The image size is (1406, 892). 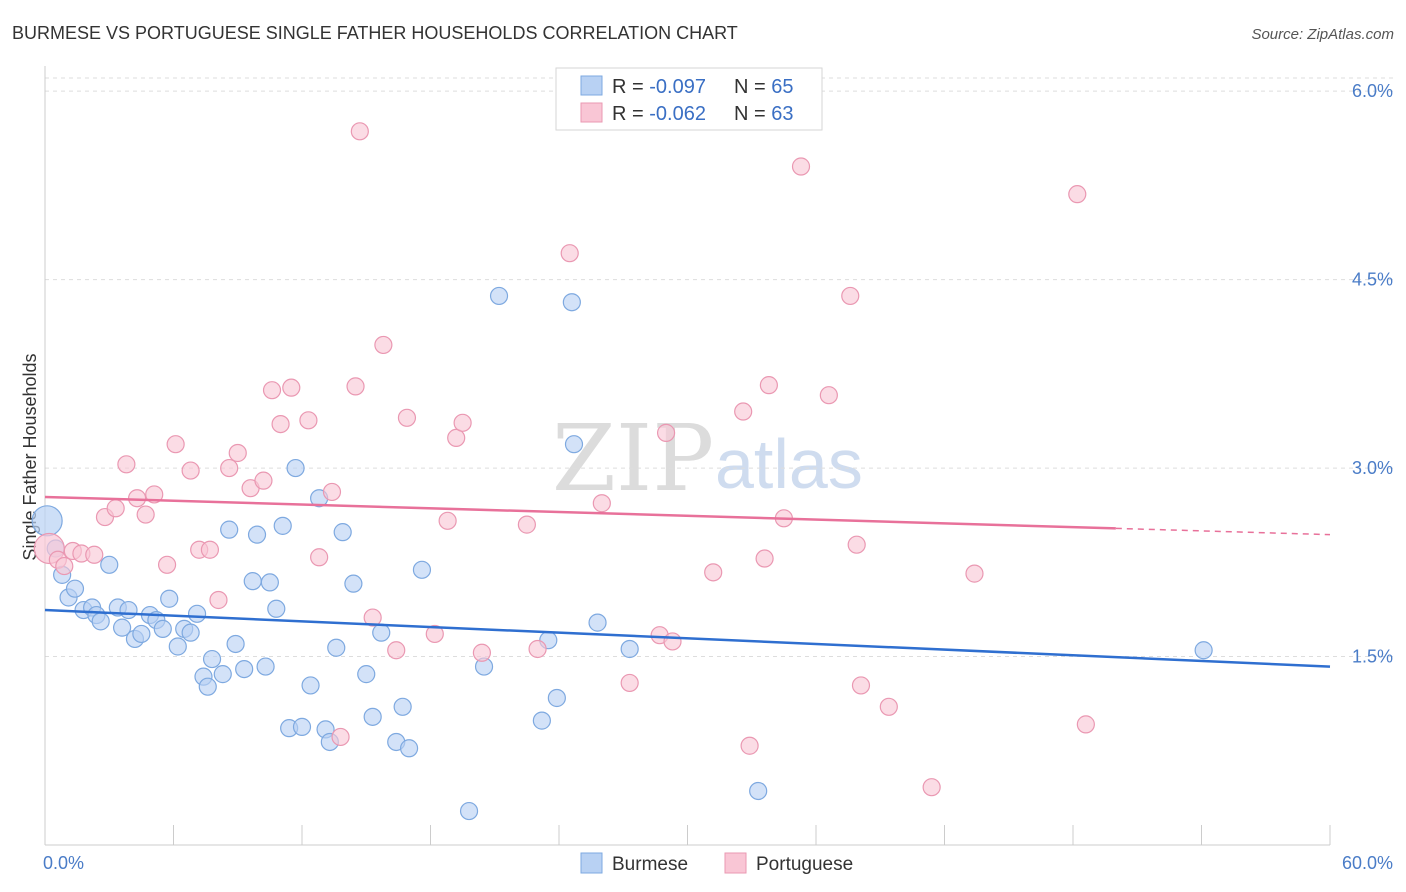 What do you see at coordinates (735, 863) in the screenshot?
I see `bottom-legend-portuguese-swatch` at bounding box center [735, 863].